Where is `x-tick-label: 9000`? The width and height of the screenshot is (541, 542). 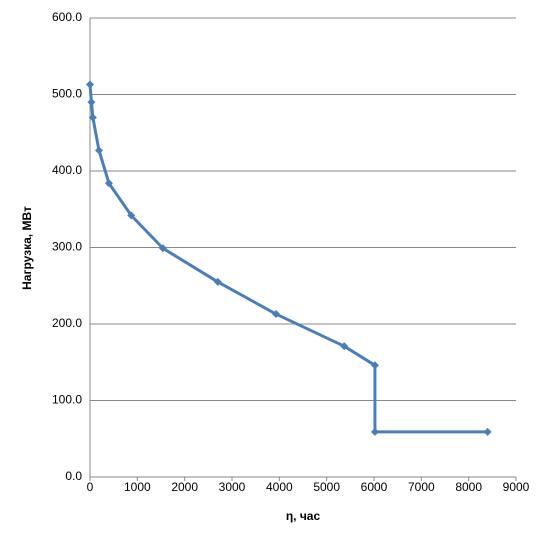
x-tick-label: 9000 is located at coordinates (516, 487).